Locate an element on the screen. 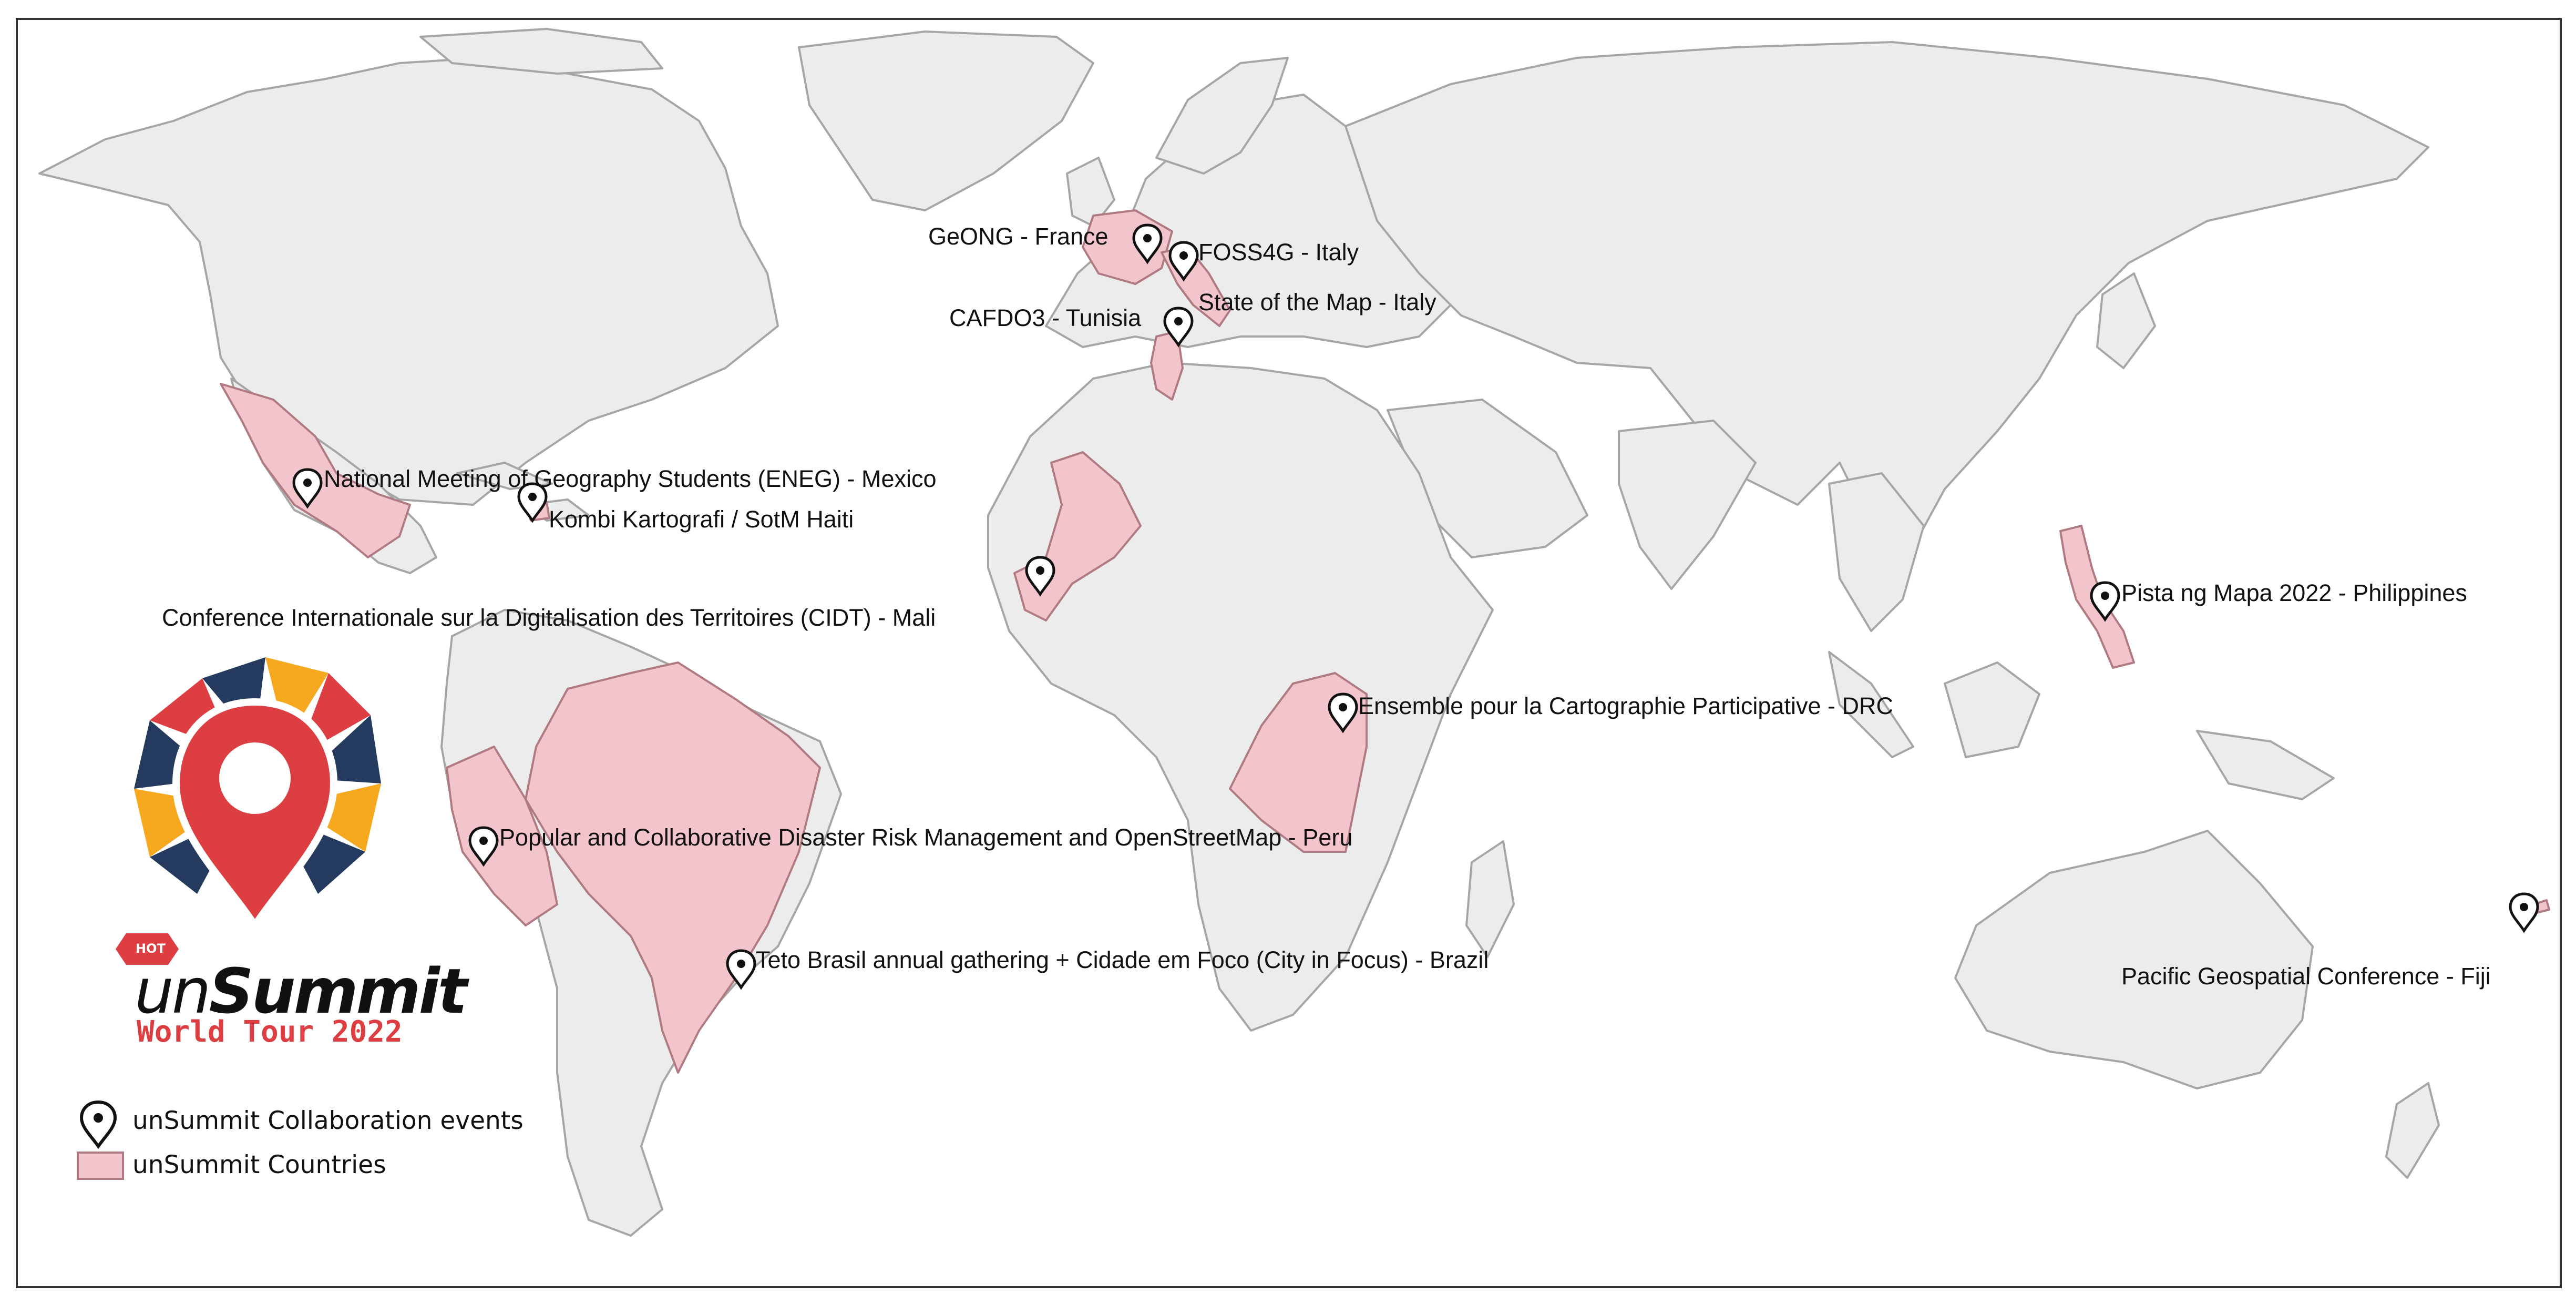 This screenshot has width=2576, height=1304. event-pin-fiji is located at coordinates (2524, 912).